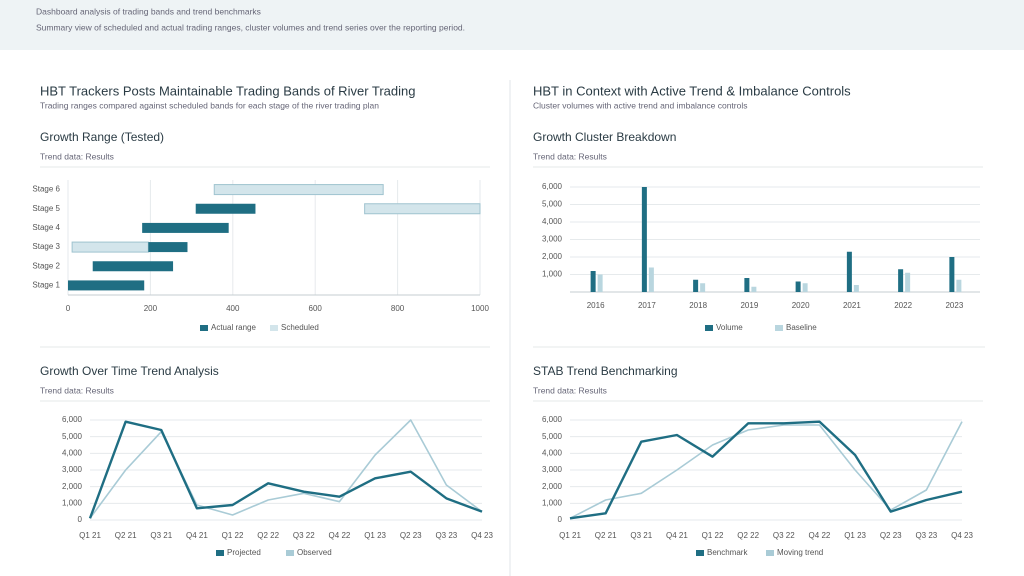  What do you see at coordinates (314, 552) in the screenshot?
I see `legend-label: Observed` at bounding box center [314, 552].